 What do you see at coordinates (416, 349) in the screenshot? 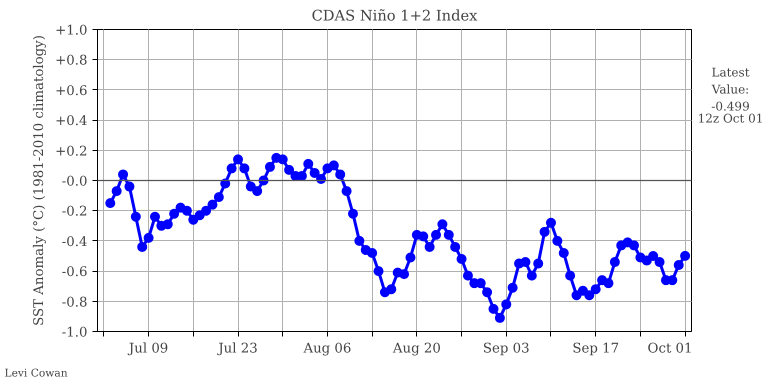
I see `x-tick-label: Aug 20` at bounding box center [416, 349].